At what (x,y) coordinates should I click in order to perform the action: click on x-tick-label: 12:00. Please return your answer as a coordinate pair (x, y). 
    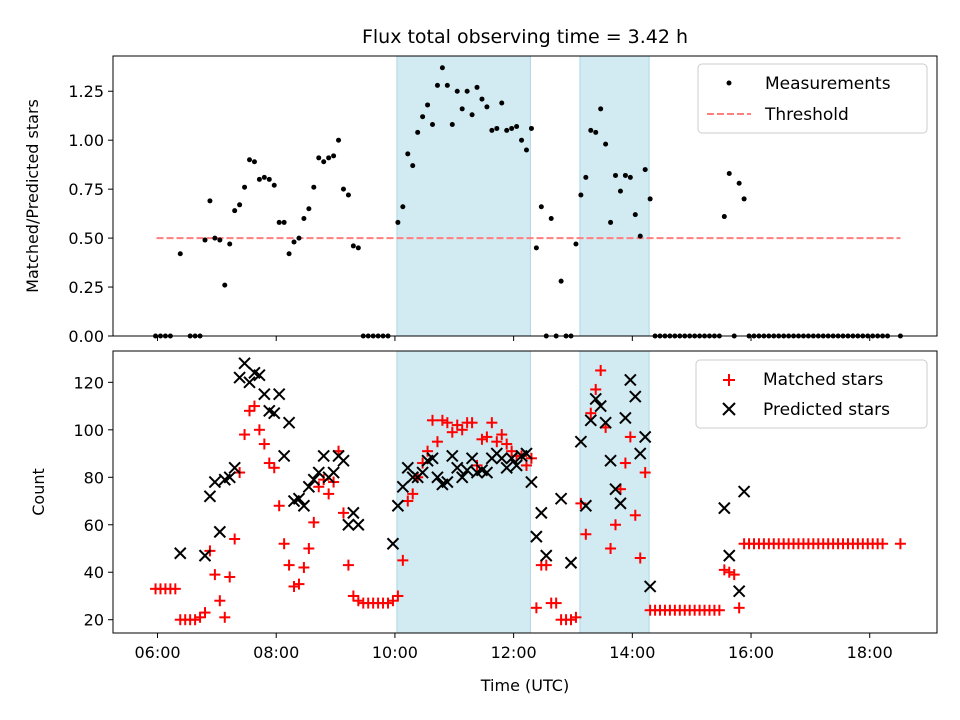
    Looking at the image, I should click on (514, 652).